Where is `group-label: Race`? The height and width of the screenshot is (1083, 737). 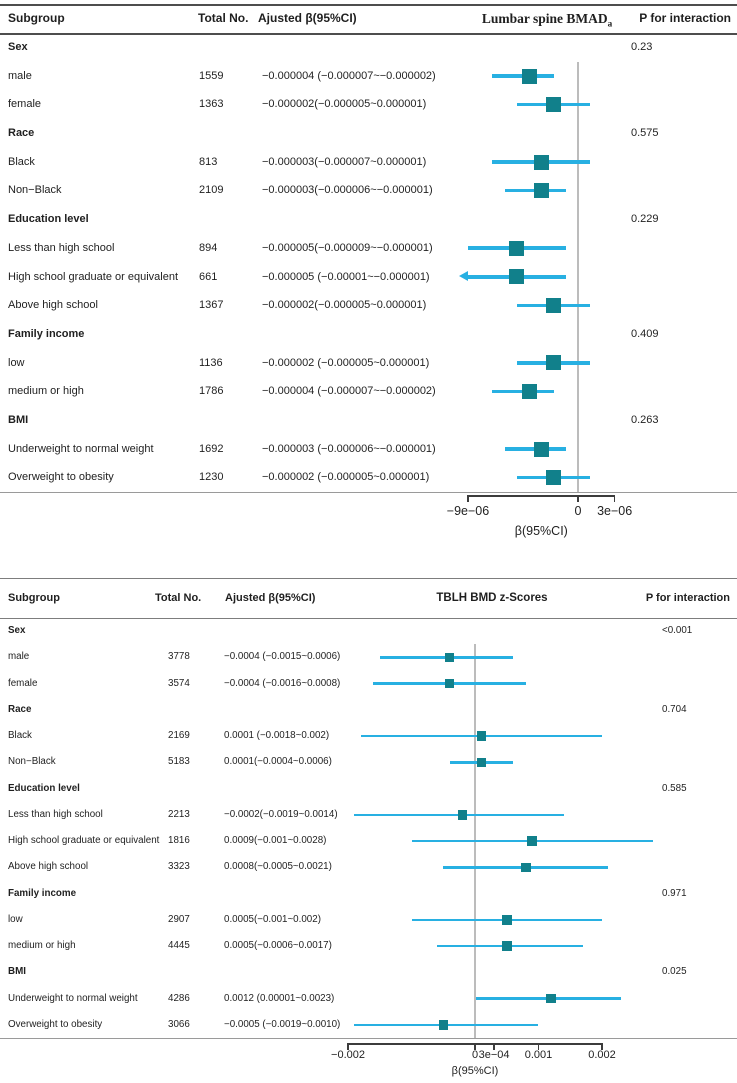
group-label: Race is located at coordinates (20, 709).